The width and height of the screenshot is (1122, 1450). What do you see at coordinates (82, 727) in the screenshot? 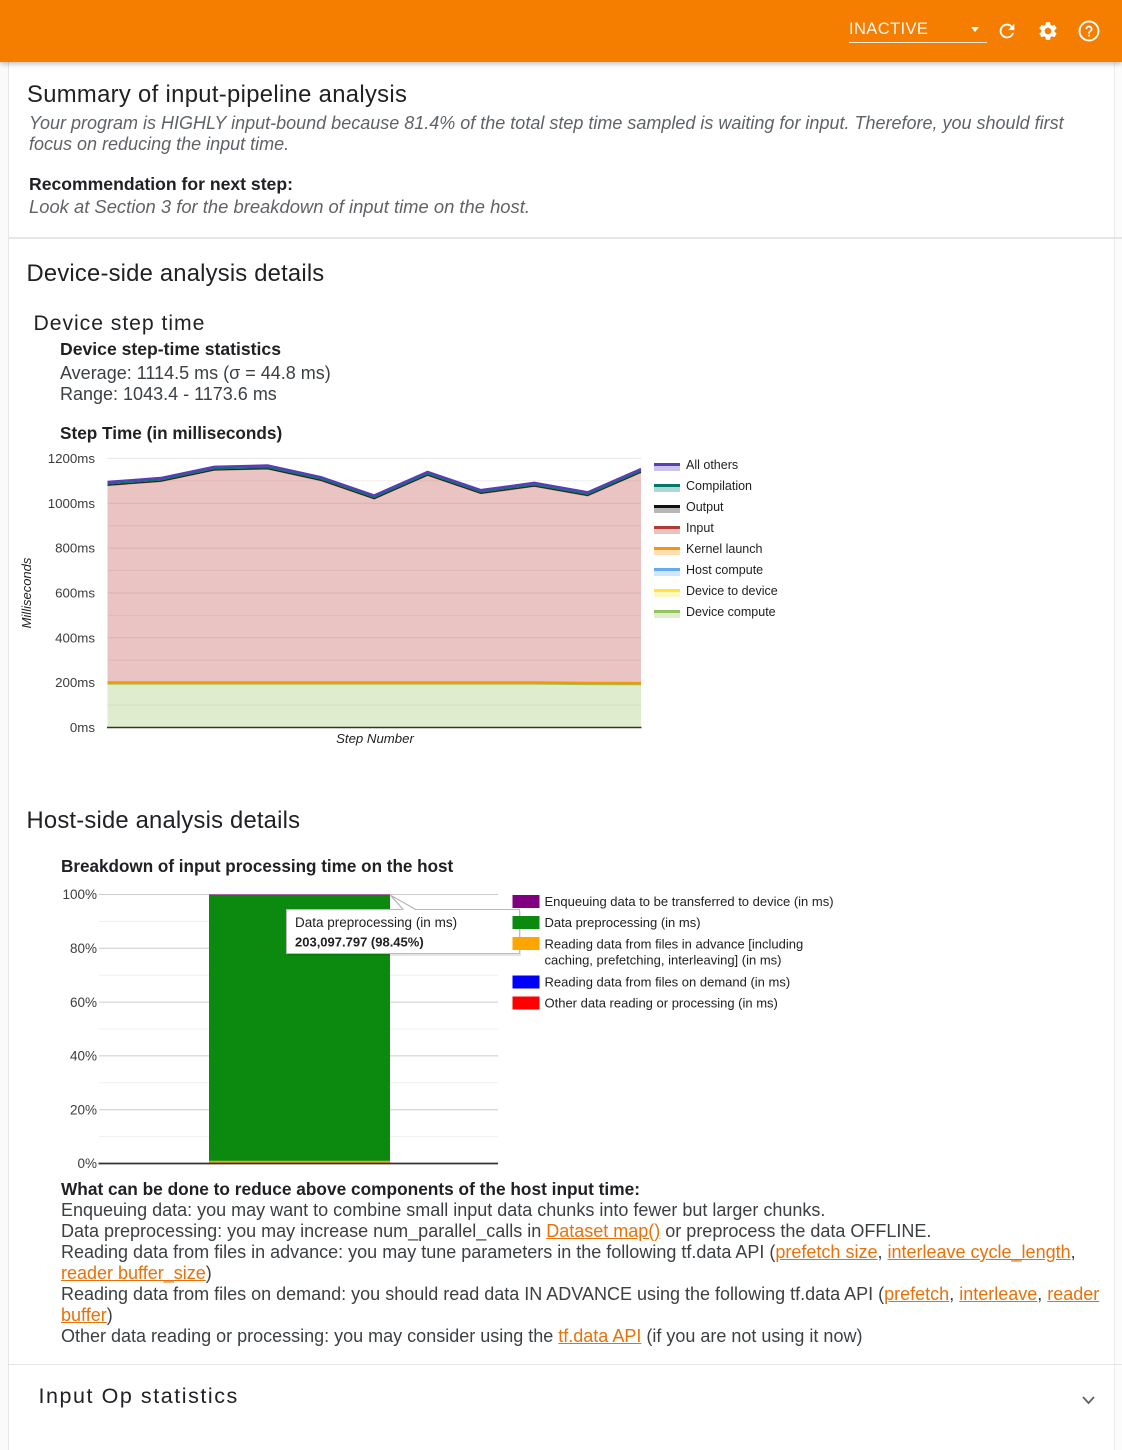
I see `svg-text: 0ms` at bounding box center [82, 727].